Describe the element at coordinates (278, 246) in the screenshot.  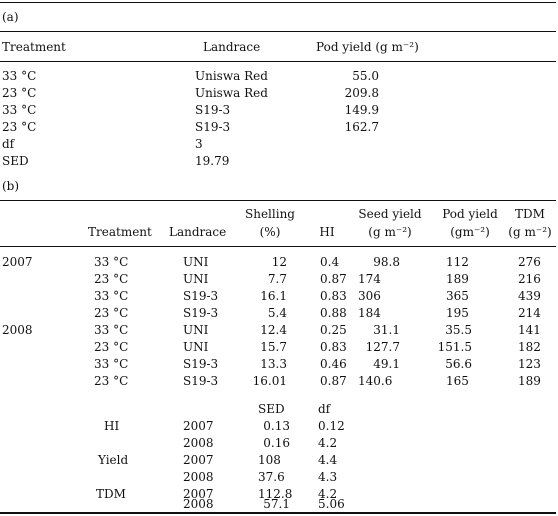
I see `rule-b-header` at that location.